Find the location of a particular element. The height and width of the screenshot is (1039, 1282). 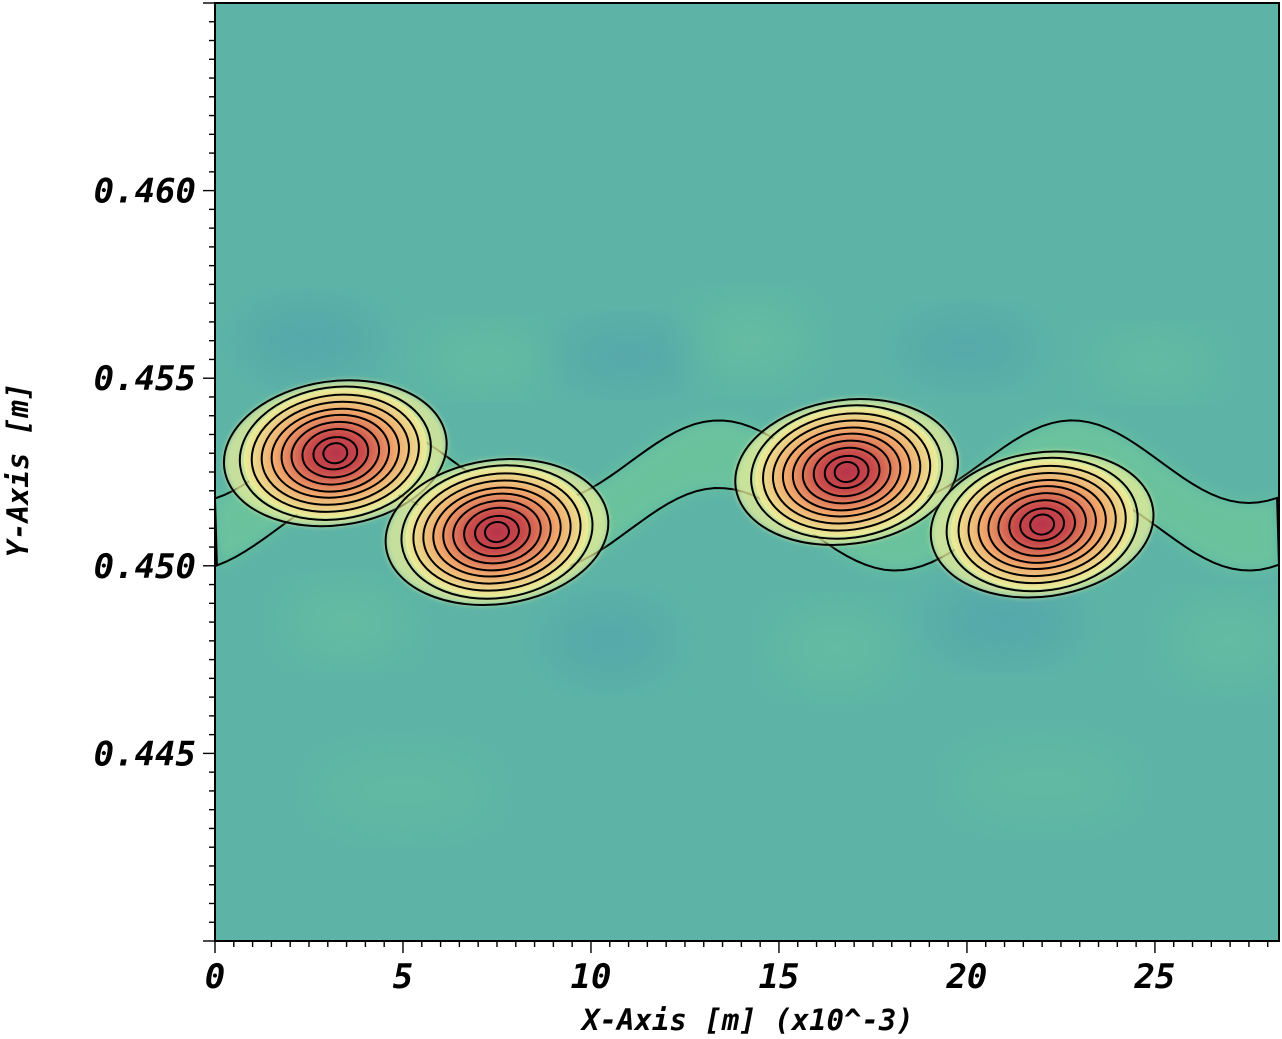

y-tick-label: 0.450 is located at coordinates (145, 567).